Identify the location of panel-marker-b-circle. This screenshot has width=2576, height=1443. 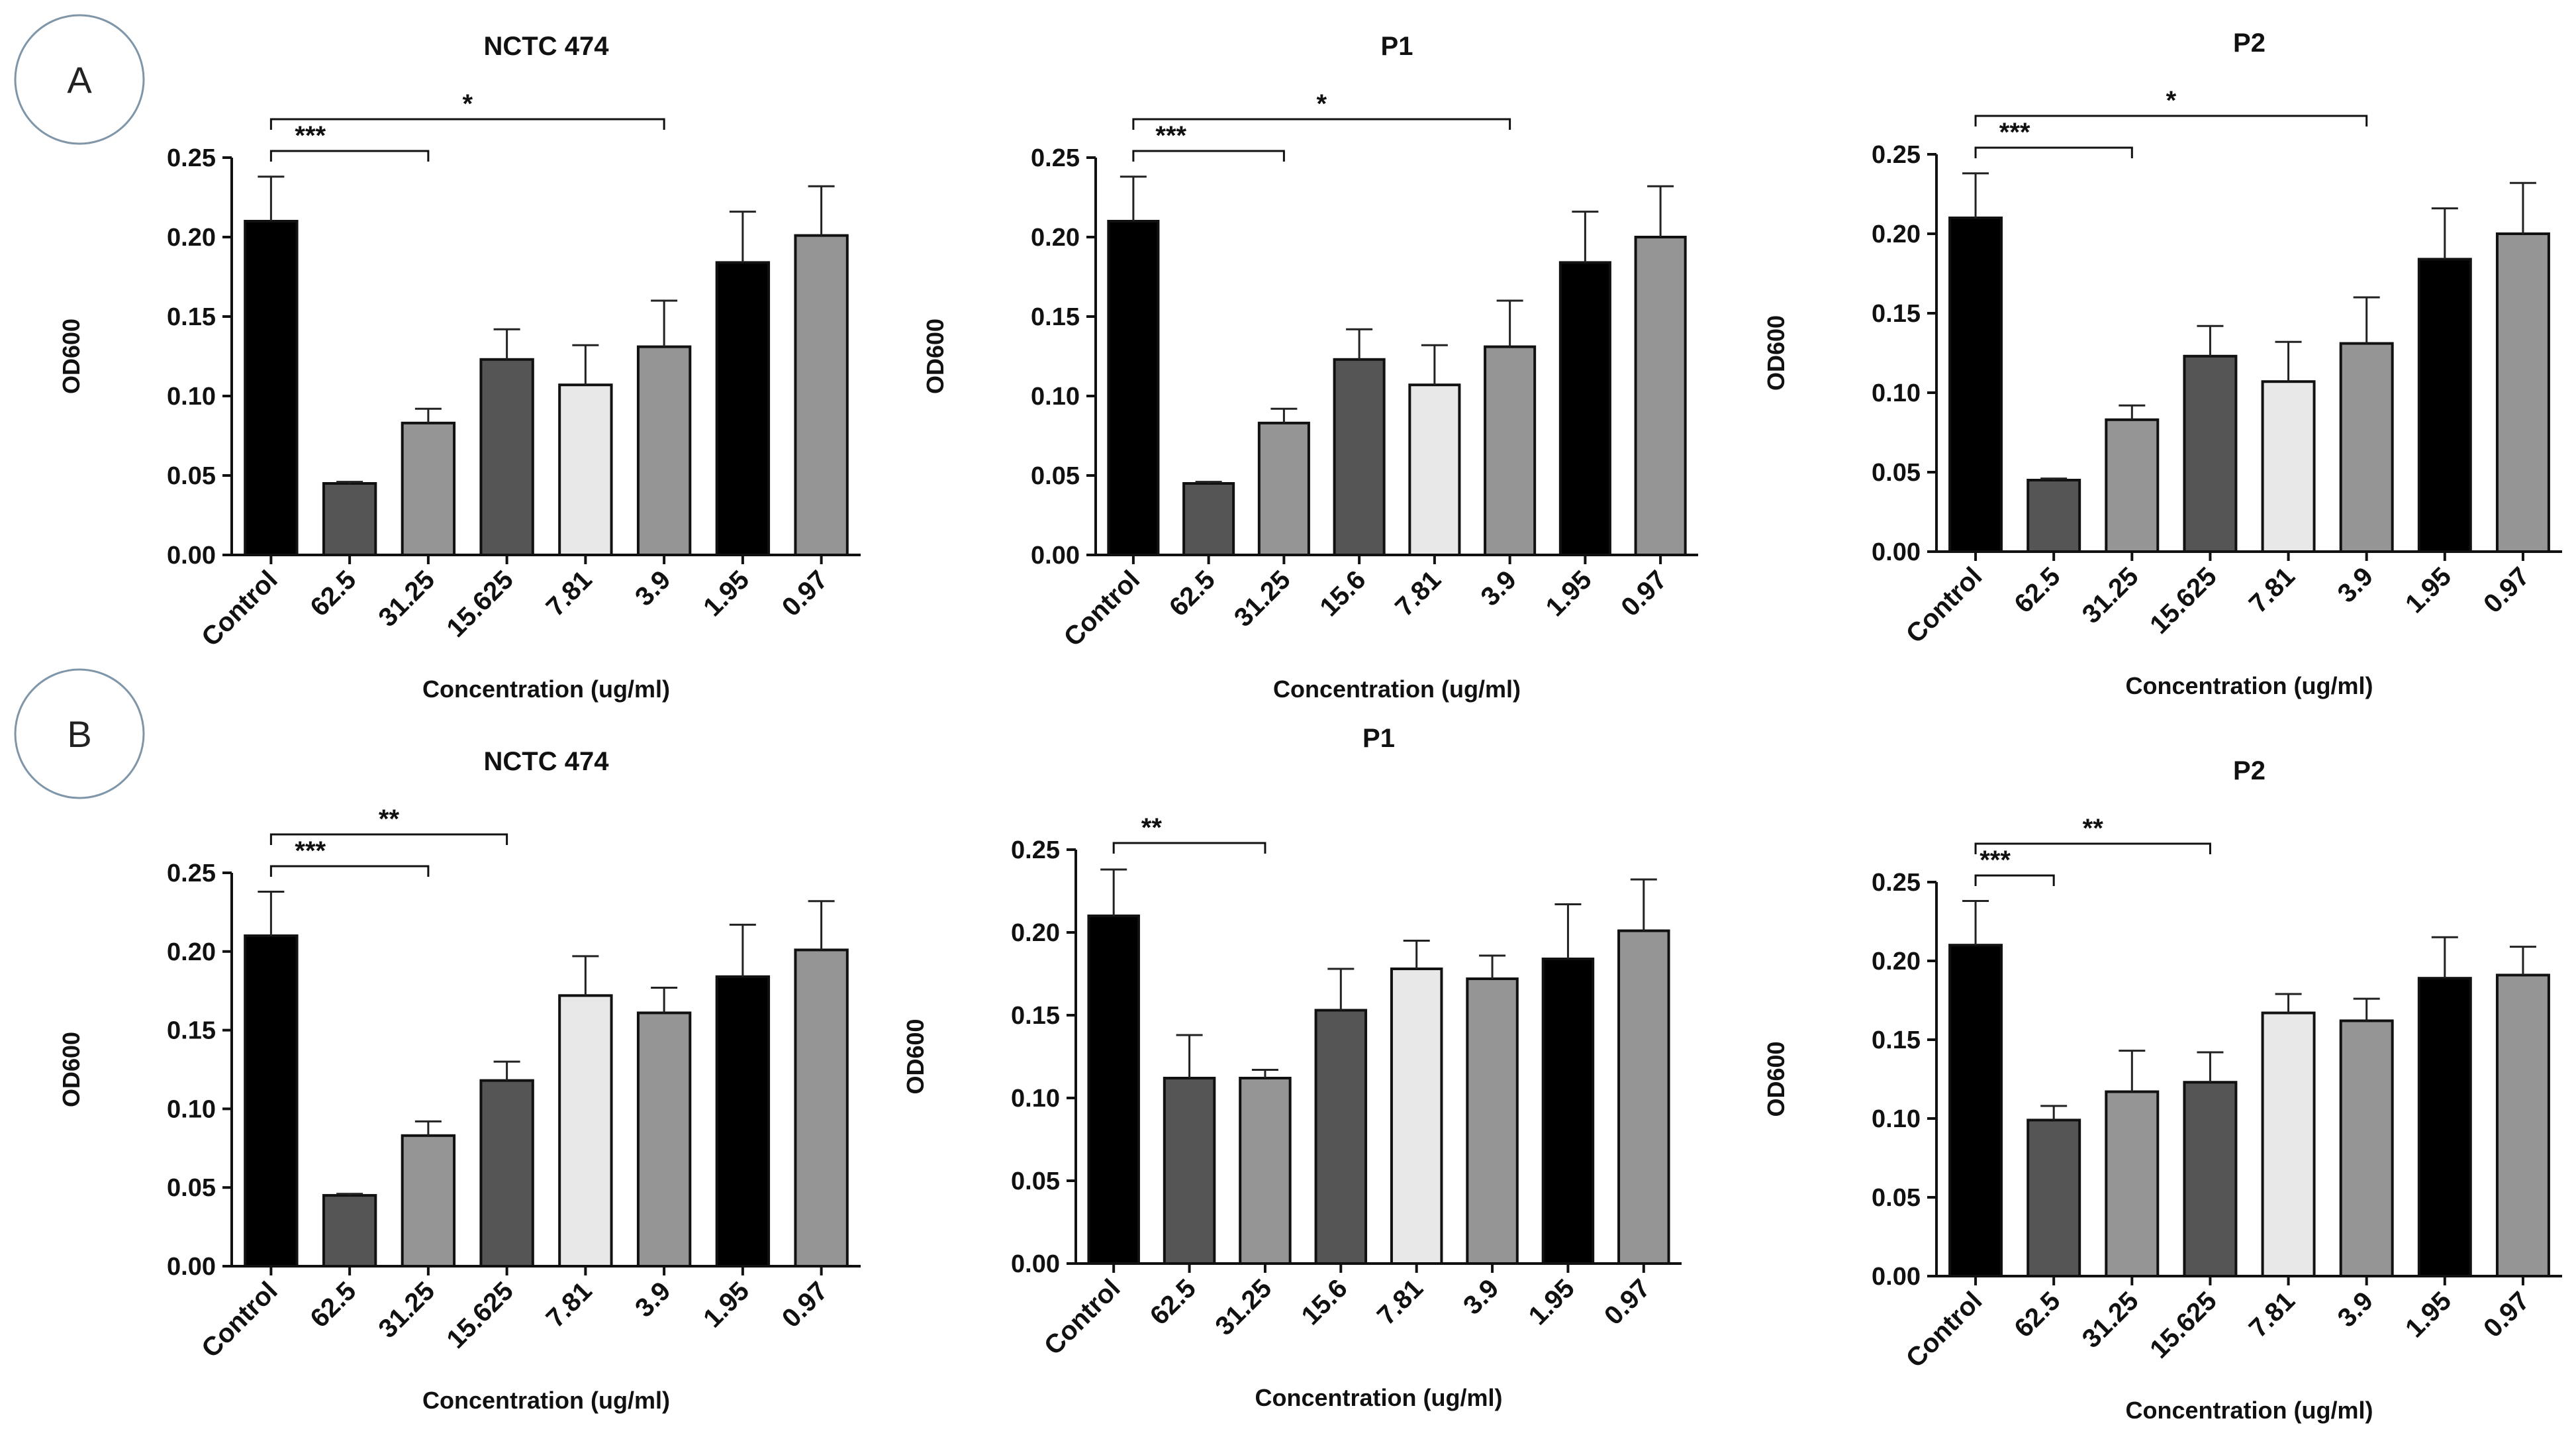
(79, 733).